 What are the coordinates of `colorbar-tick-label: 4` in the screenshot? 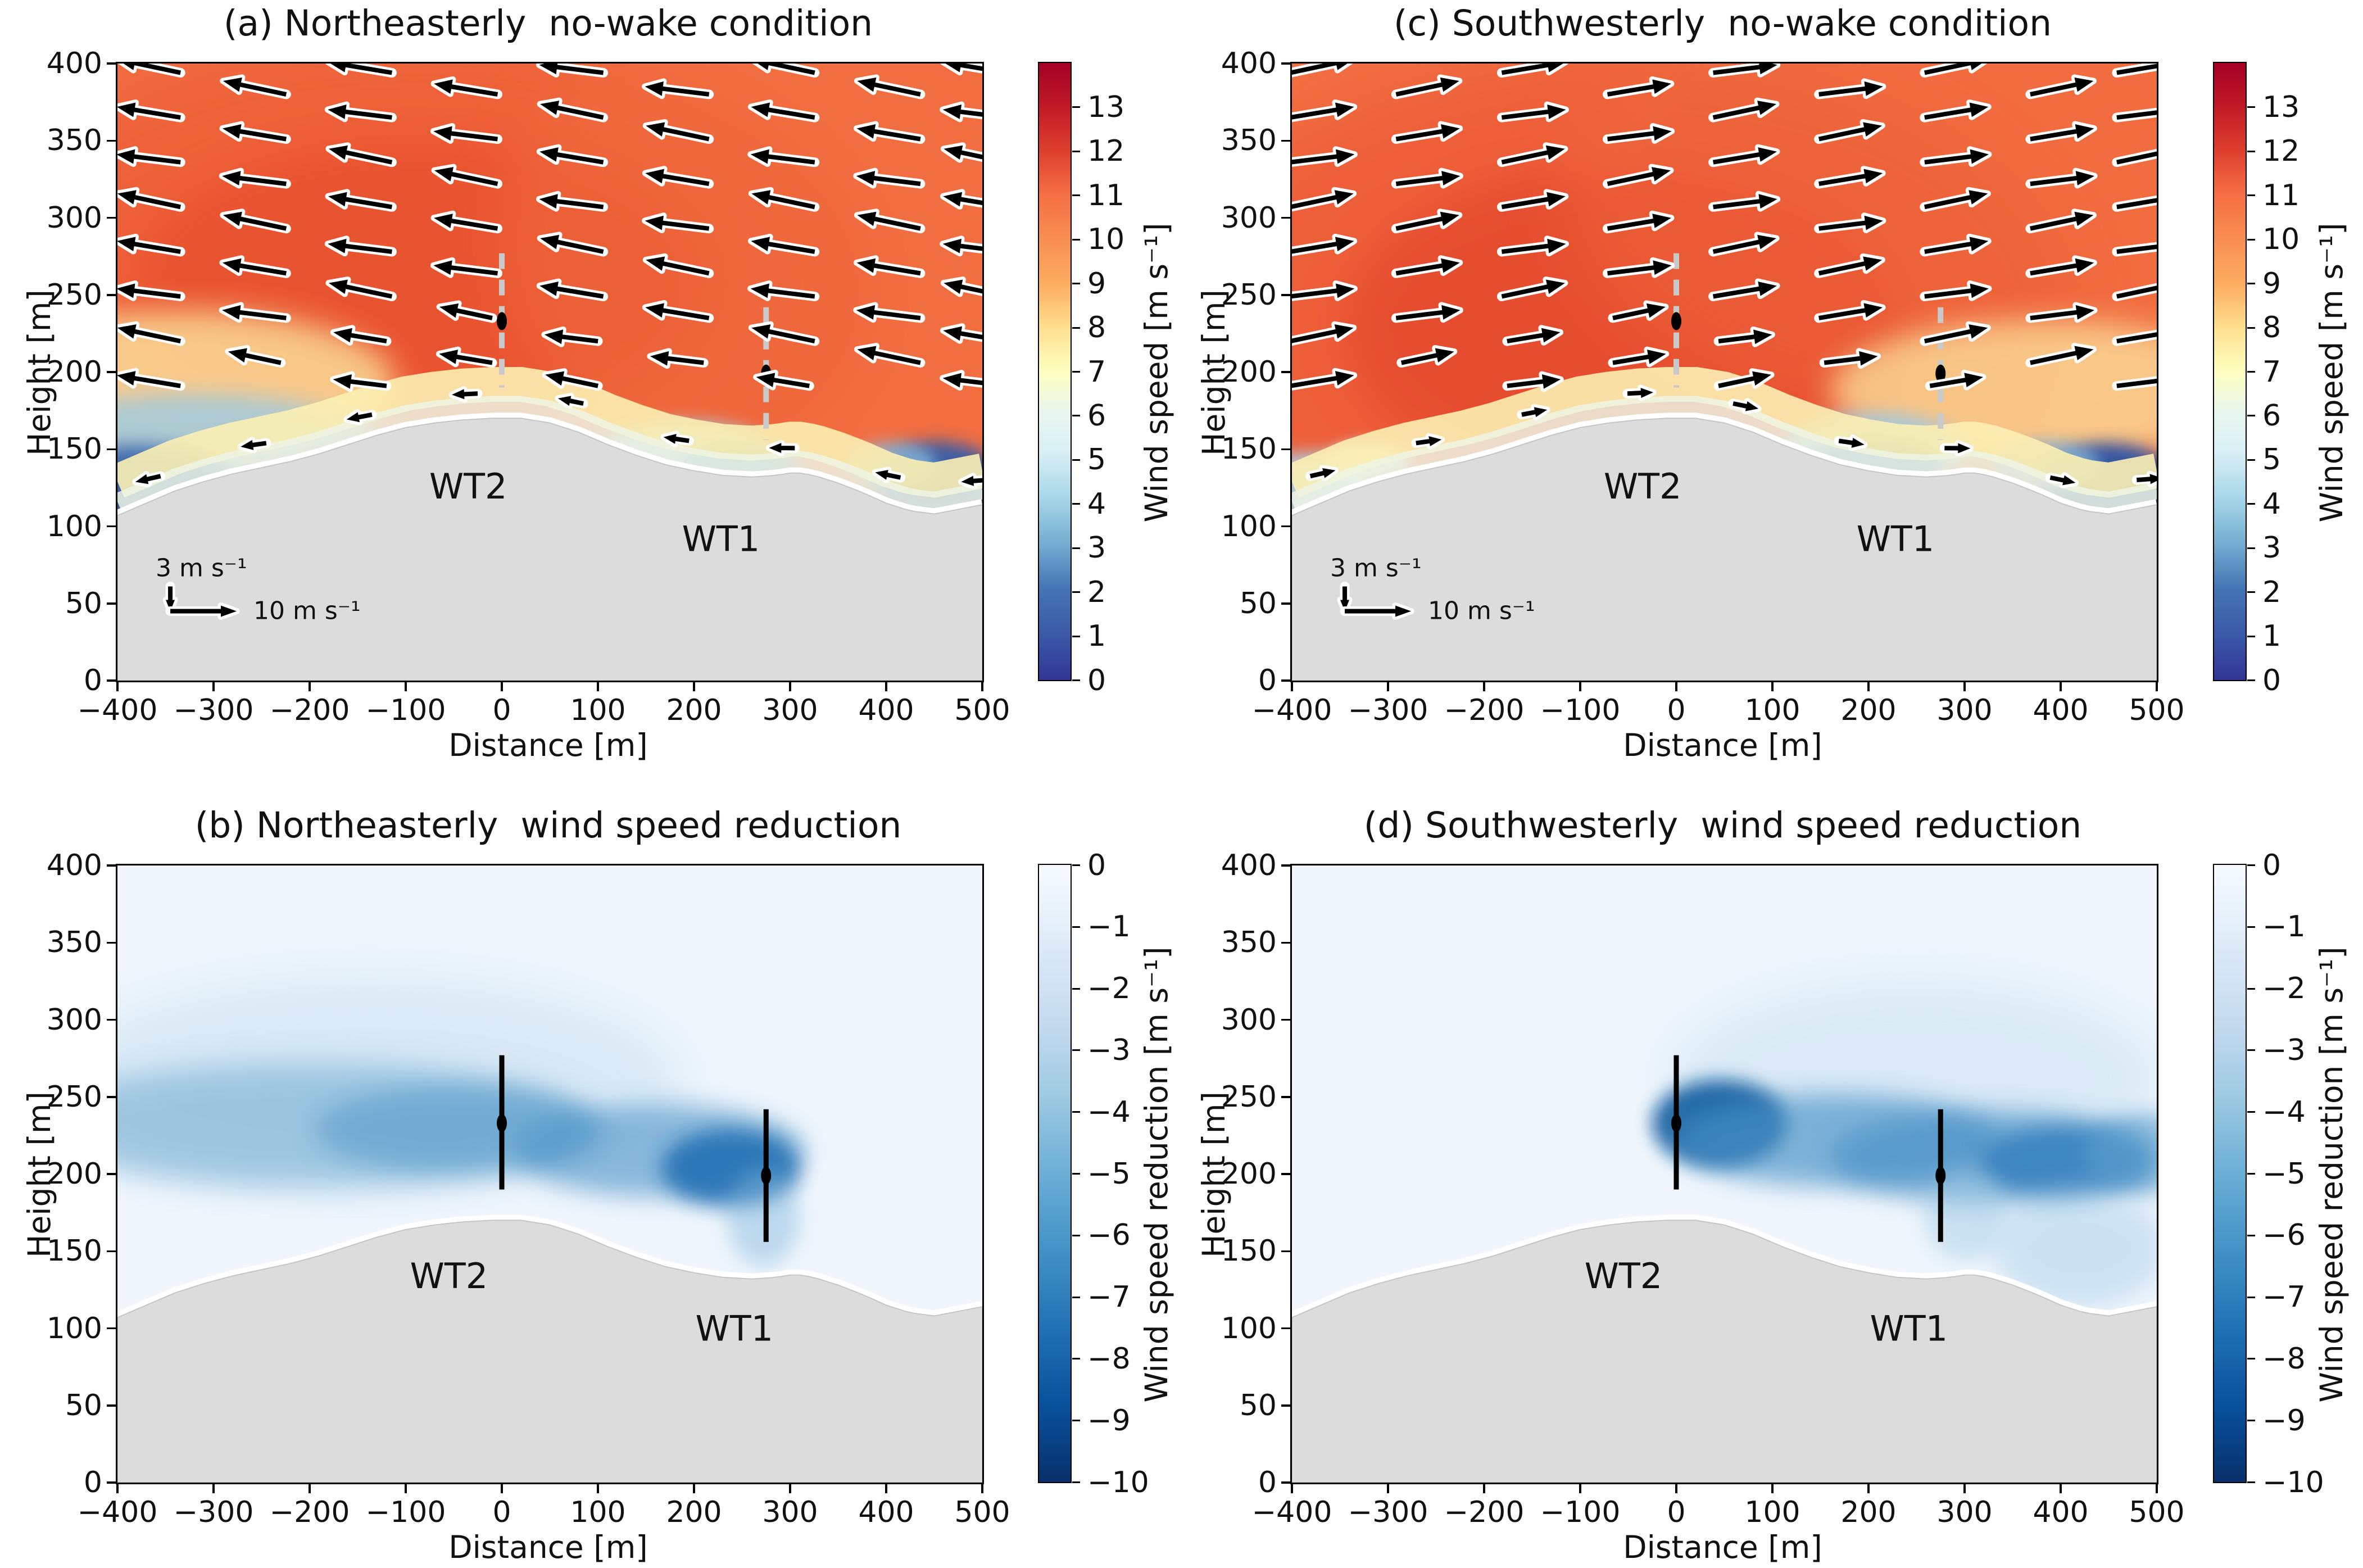 It's located at (1096, 504).